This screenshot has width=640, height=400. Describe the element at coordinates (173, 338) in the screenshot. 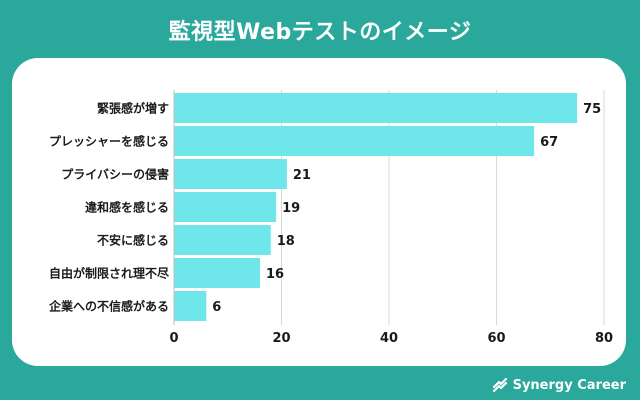

I see `x-tick-label: 0` at that location.